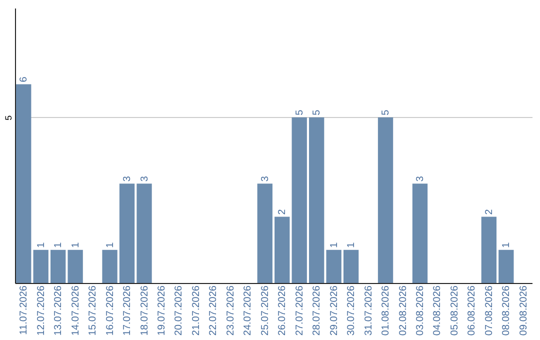 The width and height of the screenshot is (540, 340). What do you see at coordinates (214, 310) in the screenshot?
I see `x-tick-label: 22.07.2026` at bounding box center [214, 310].